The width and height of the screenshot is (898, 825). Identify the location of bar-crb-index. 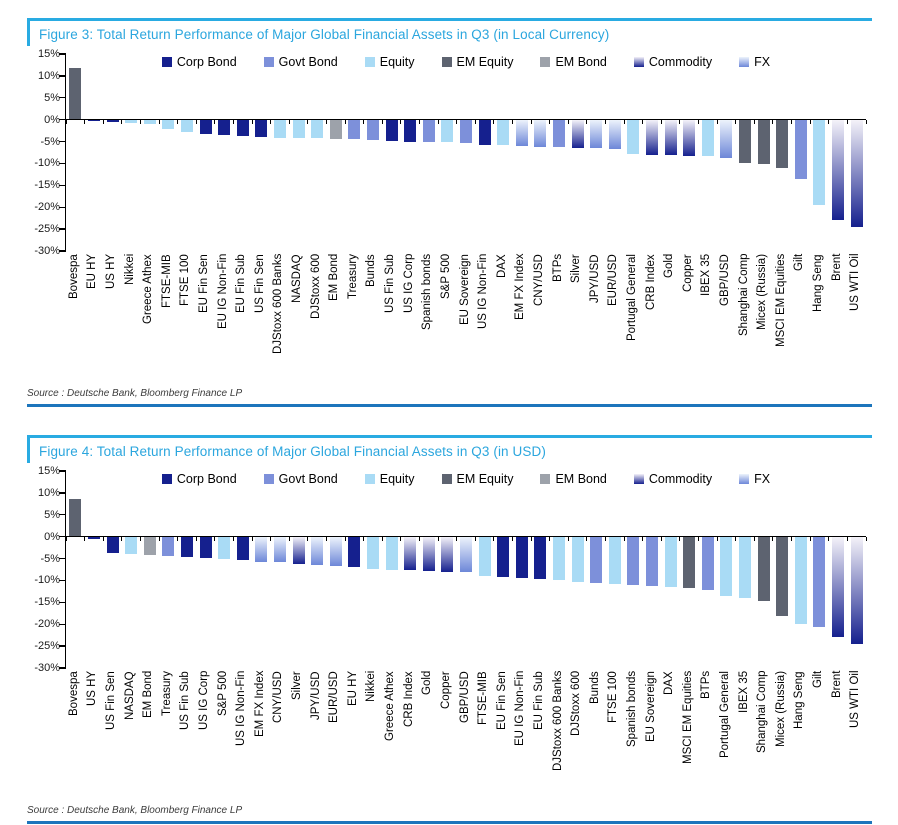
(410, 553).